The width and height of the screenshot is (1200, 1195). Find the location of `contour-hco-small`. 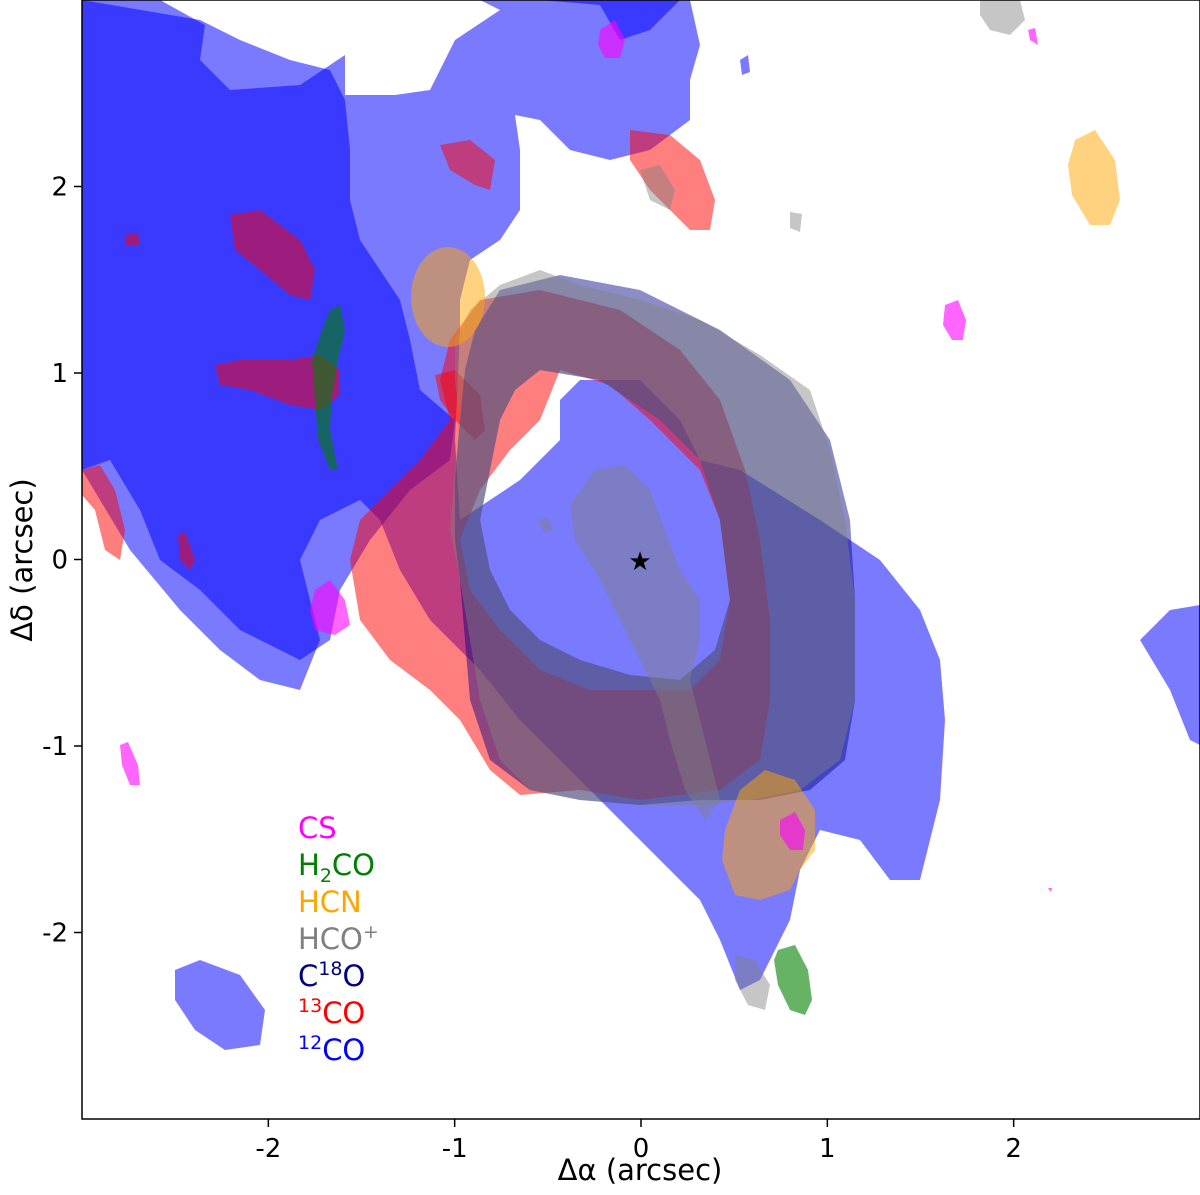

contour-hco-small is located at coordinates (796, 222).